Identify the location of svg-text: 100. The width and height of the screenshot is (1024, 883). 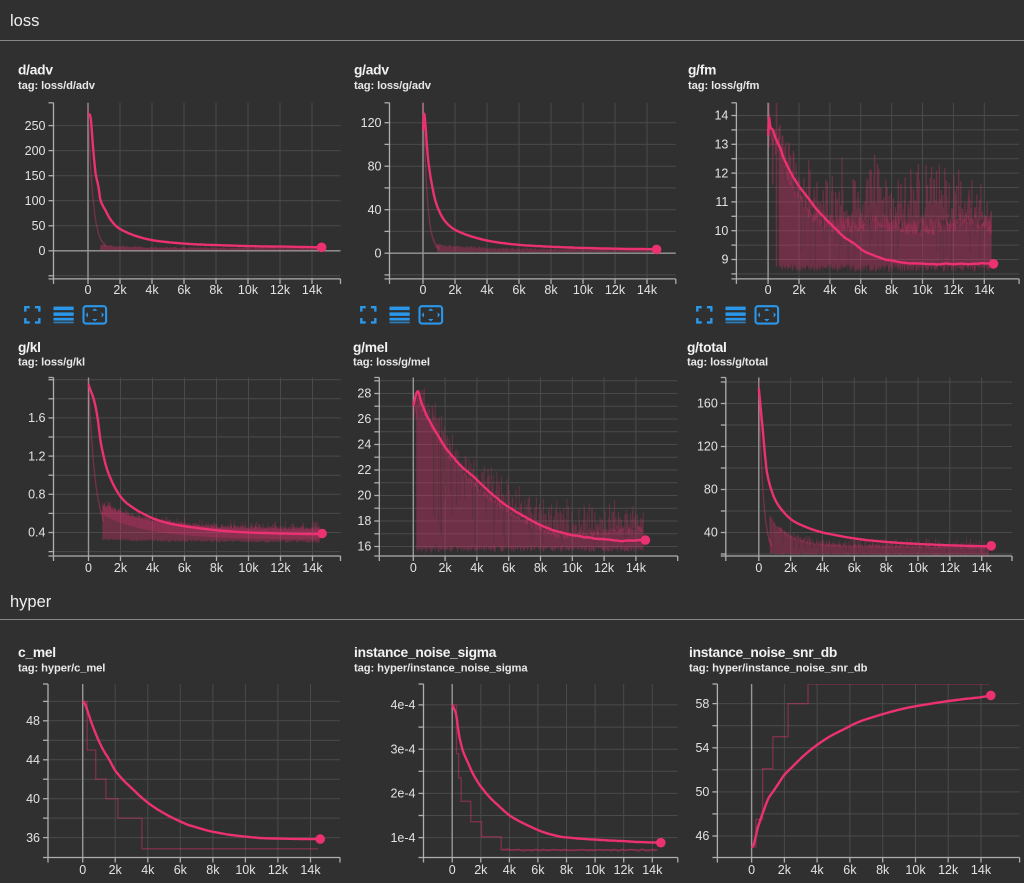
(35, 201).